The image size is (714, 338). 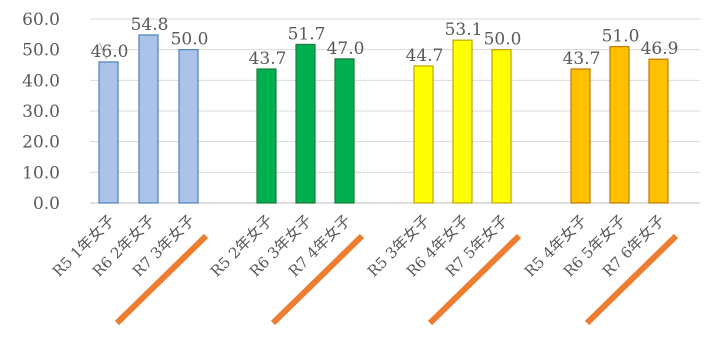 I want to click on y-tick-label: 20.0, so click(x=41, y=143).